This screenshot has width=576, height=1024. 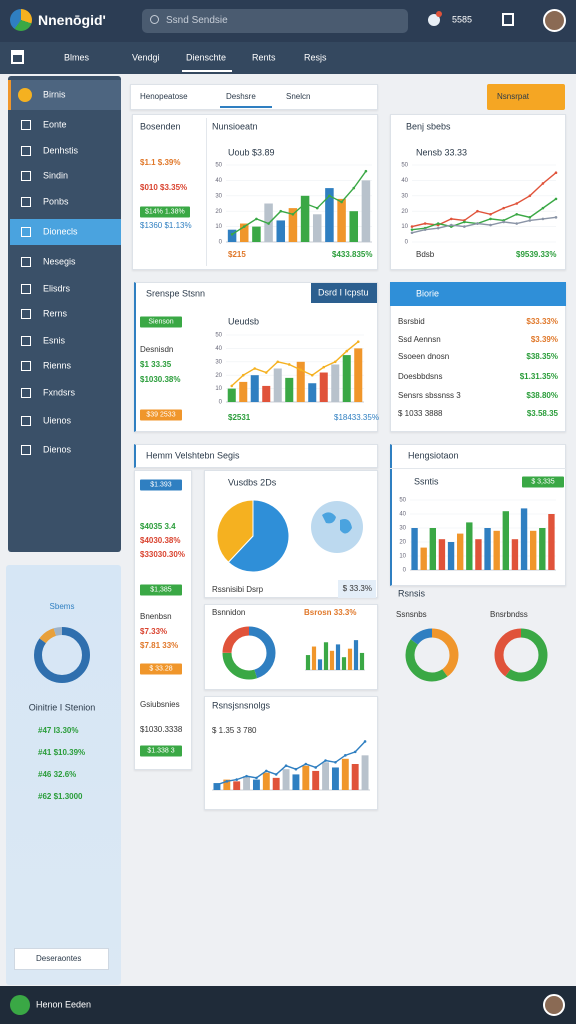 I want to click on status-row: #62 $1.3000, so click(x=60, y=796).